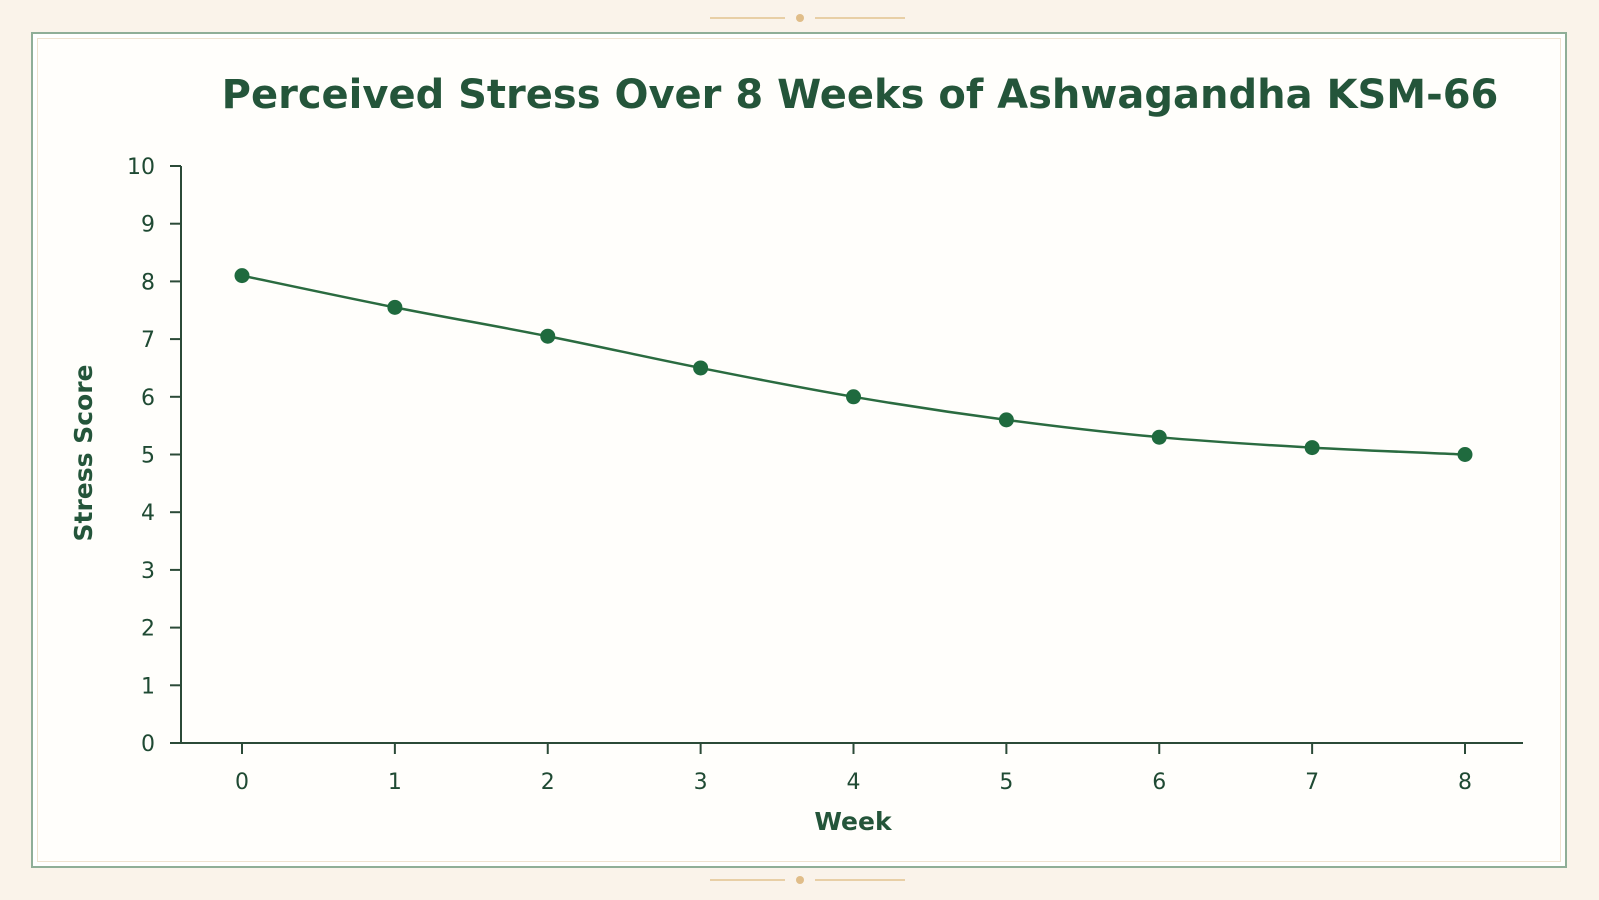 The image size is (1599, 900). I want to click on y-tick-label: 1, so click(148, 686).